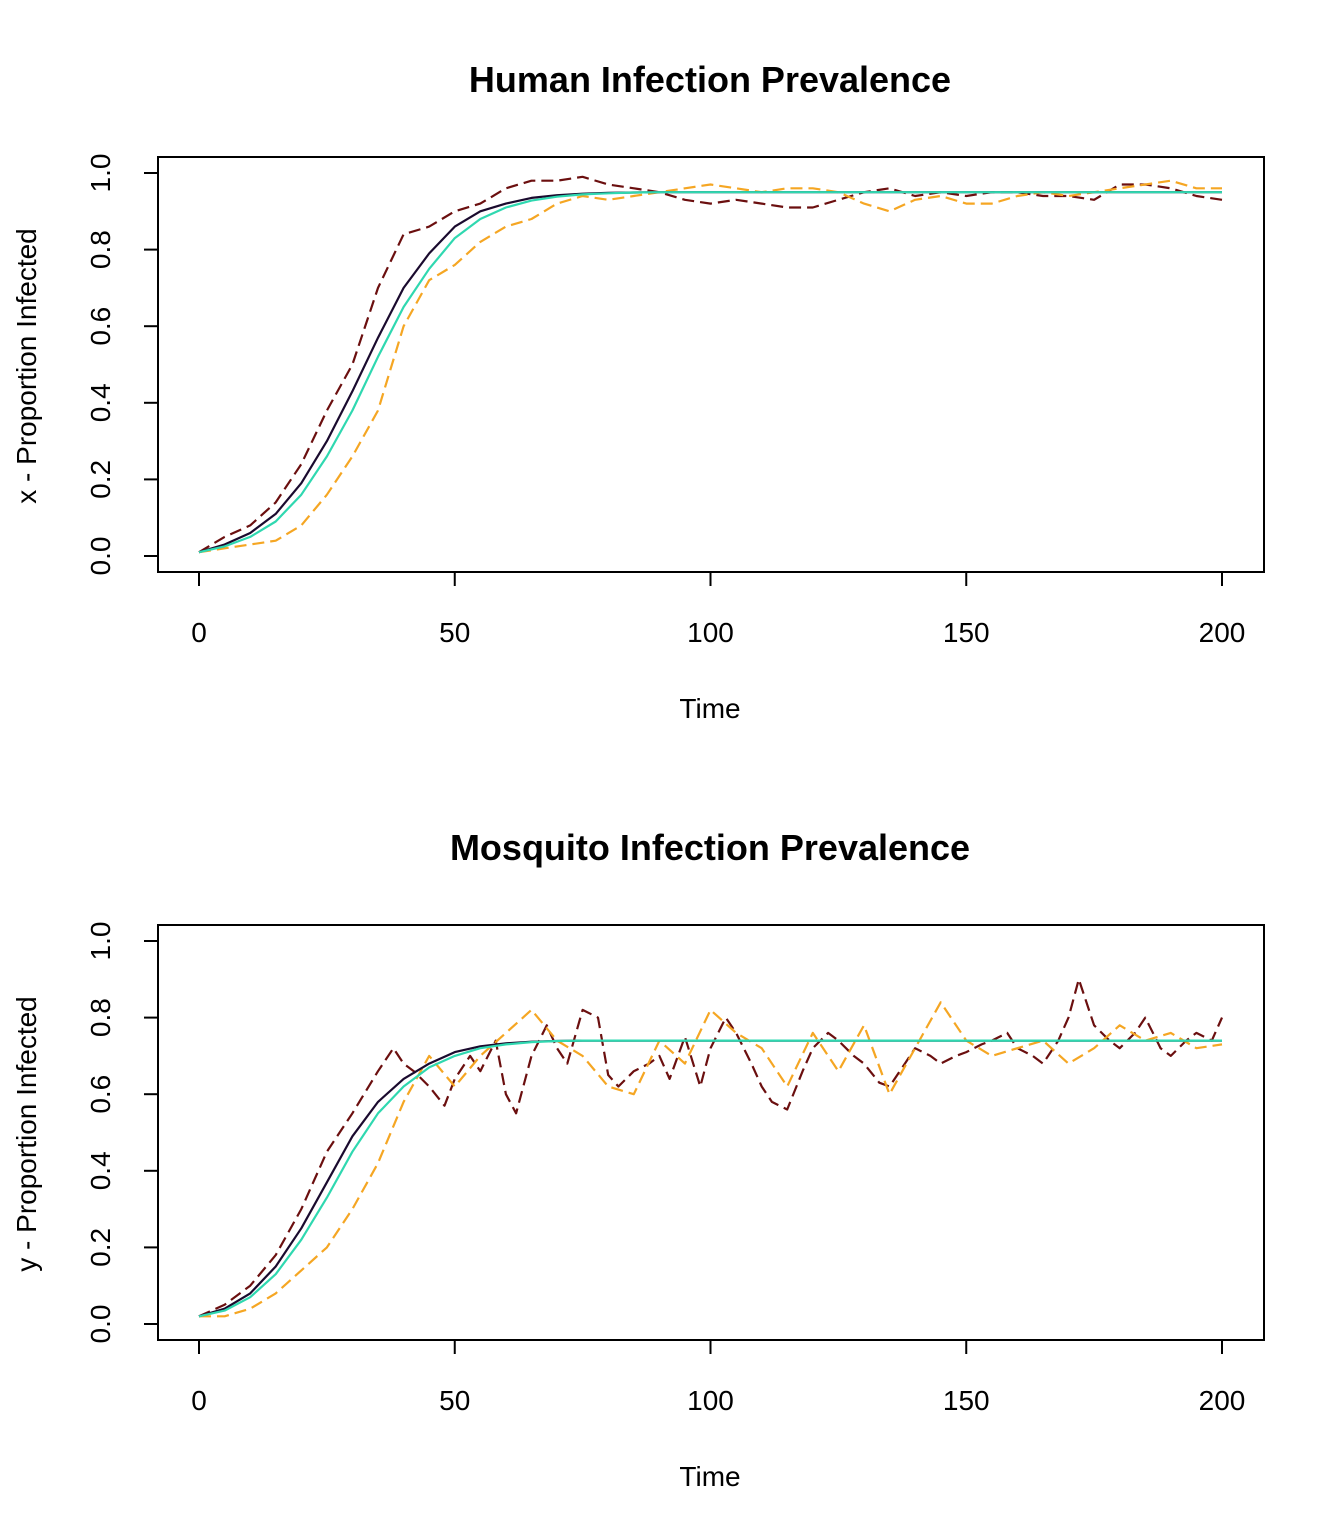 Image resolution: width=1344 pixels, height=1536 pixels. I want to click on y-axis-label: x - Proportion Infected, so click(26, 365).